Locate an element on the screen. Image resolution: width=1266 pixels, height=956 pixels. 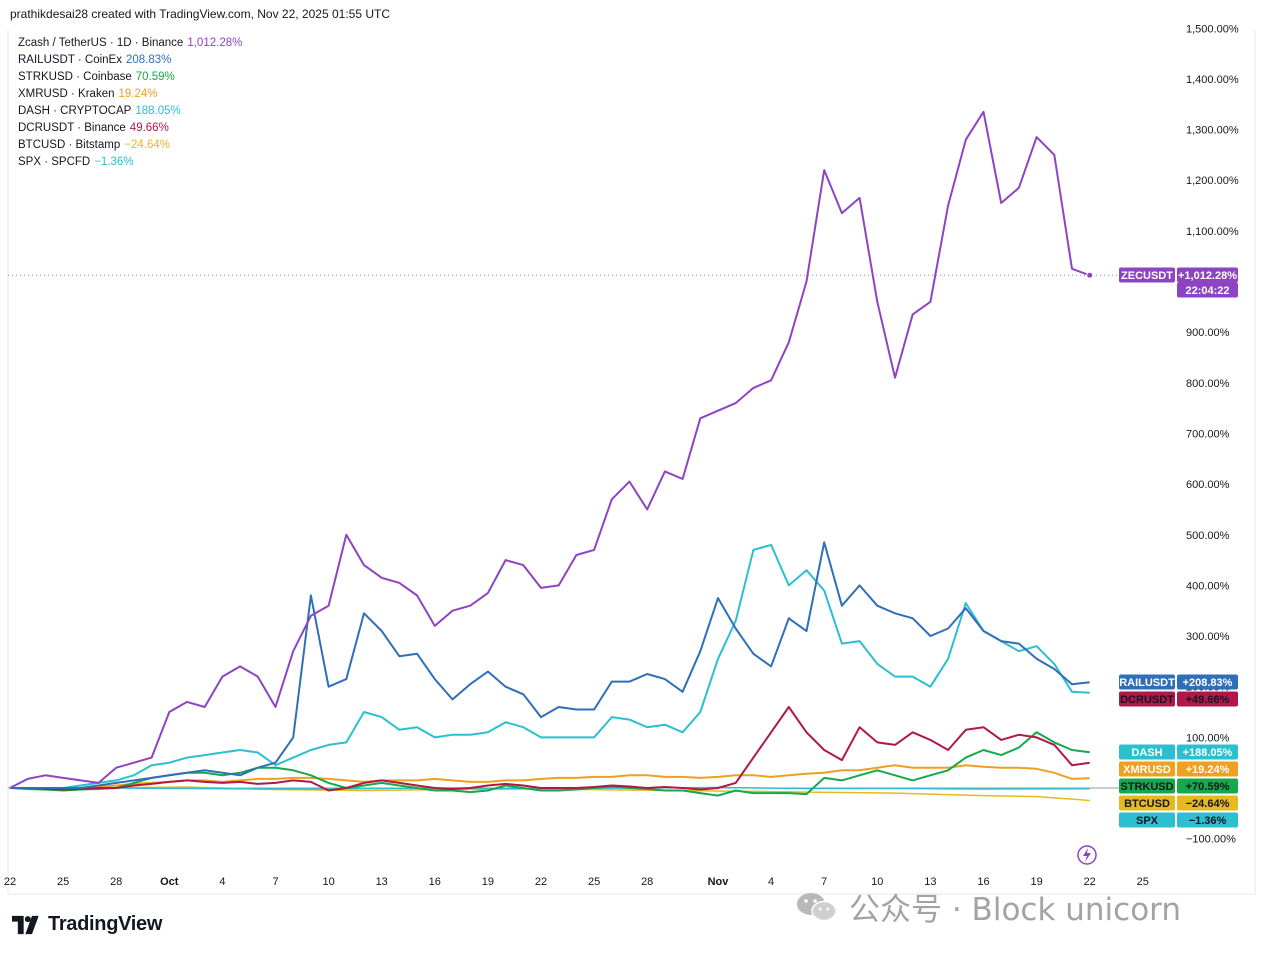
series-name-tag-zecusdt: ZECUSDT is located at coordinates (1147, 275).